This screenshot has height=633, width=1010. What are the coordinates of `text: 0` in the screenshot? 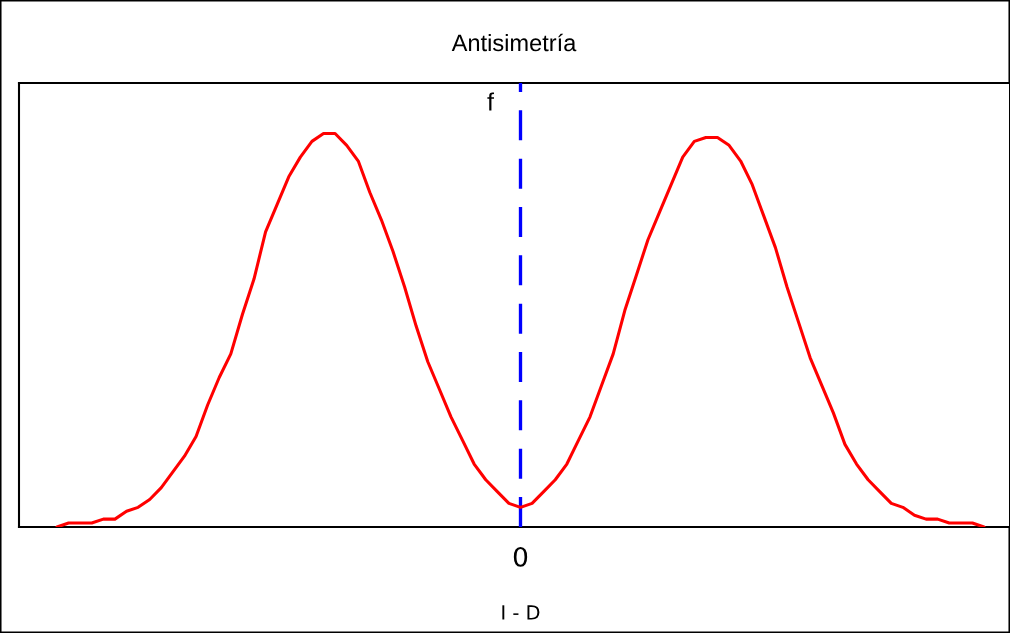 It's located at (520, 556).